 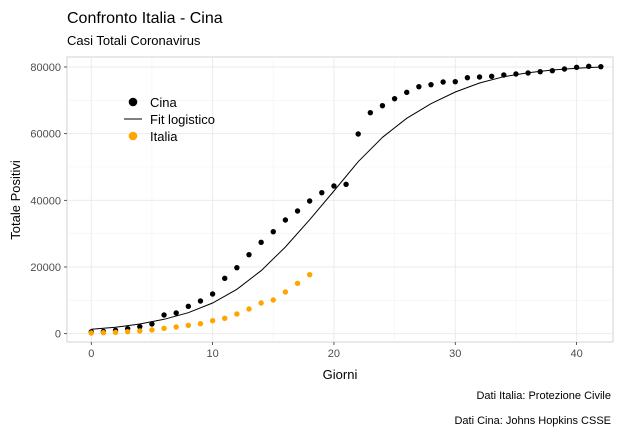 What do you see at coordinates (91, 354) in the screenshot?
I see `x-tick-label: 0` at bounding box center [91, 354].